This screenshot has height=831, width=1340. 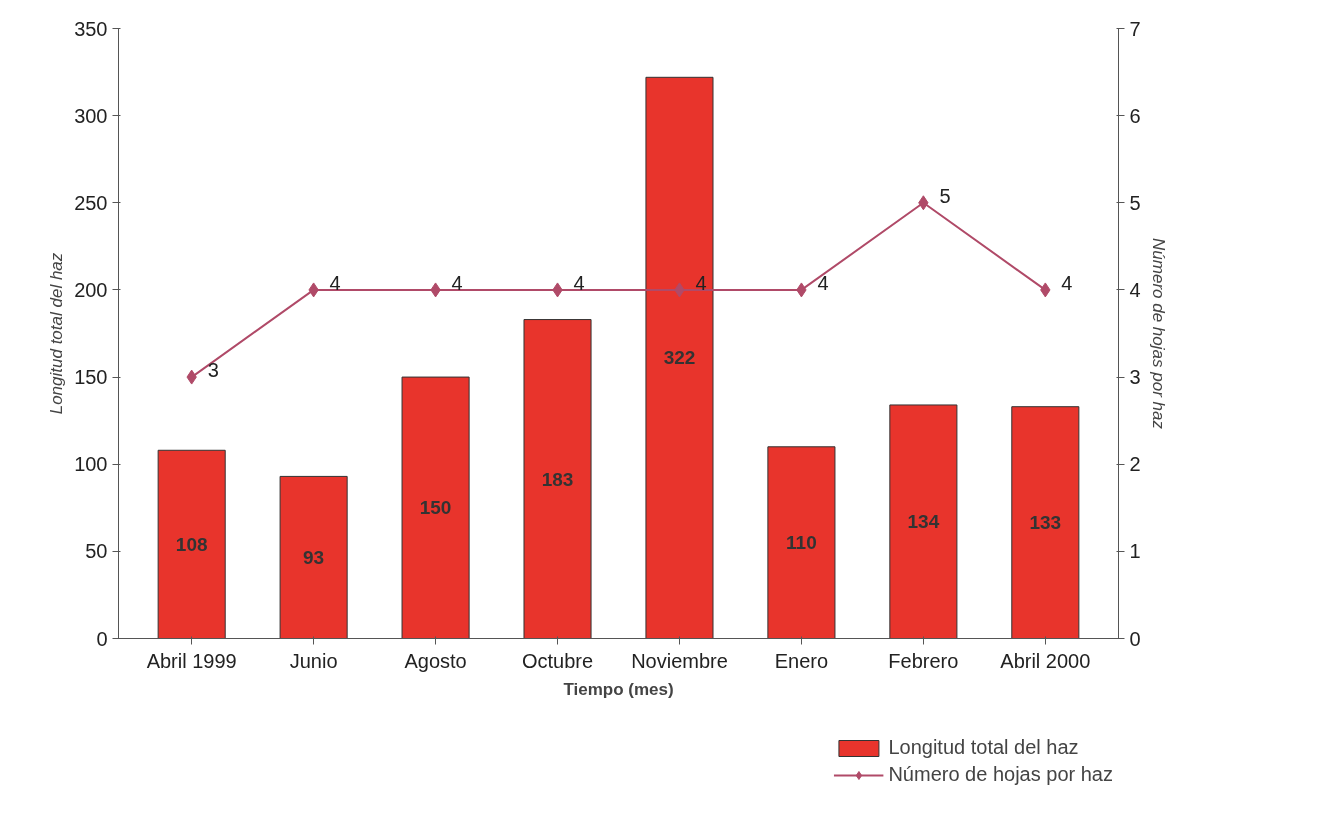 I want to click on data-label: 134, so click(x=923, y=522).